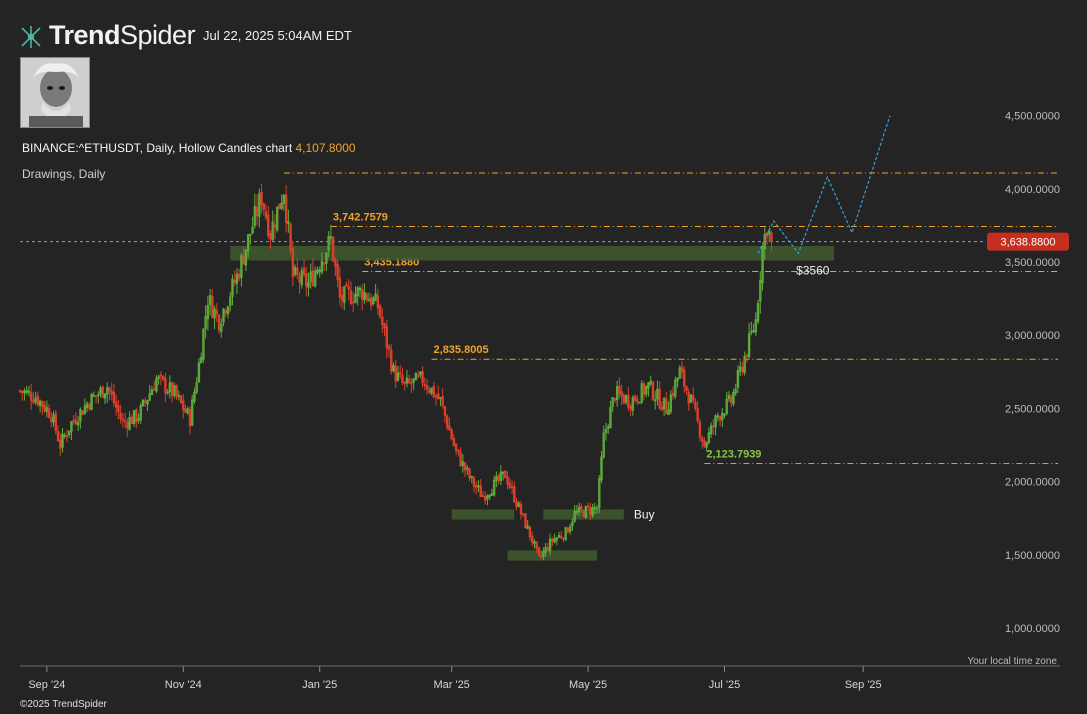 This screenshot has height=714, width=1087. I want to click on projection, so click(824, 185).